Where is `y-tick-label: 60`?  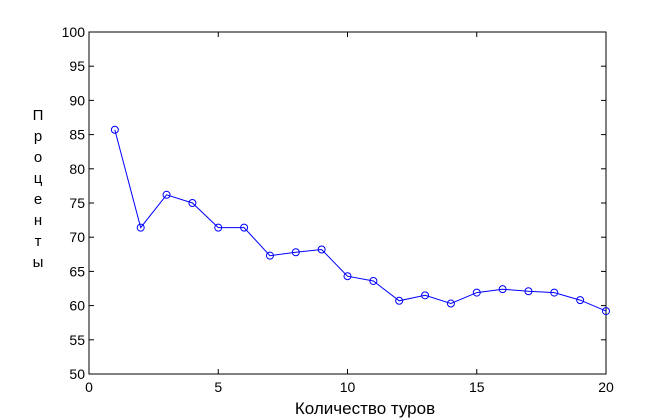 y-tick-label: 60 is located at coordinates (77, 306).